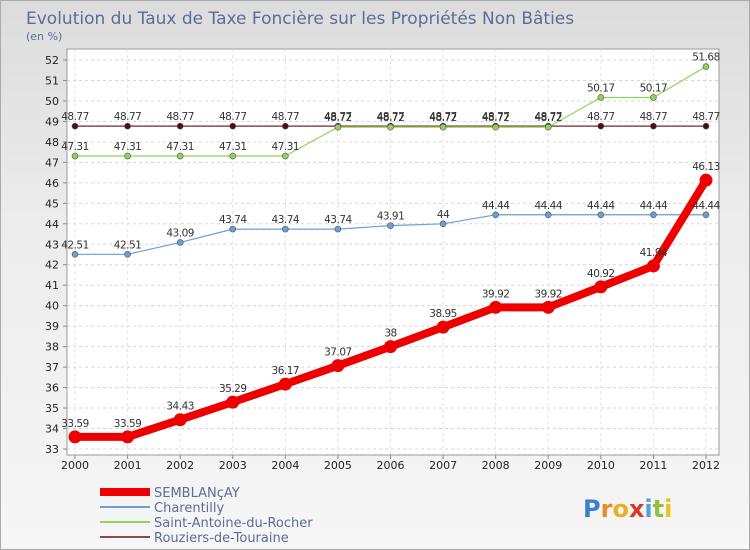  I want to click on data-label: 34.43, so click(180, 407).